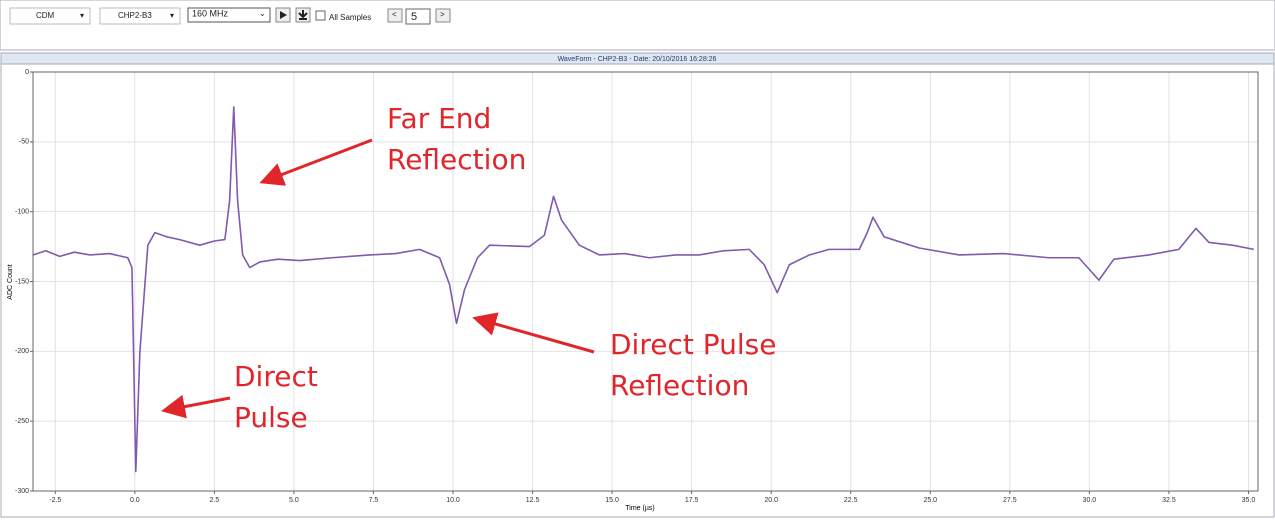 This screenshot has height=523, width=1275. I want to click on annotation: Pulse, so click(271, 417).